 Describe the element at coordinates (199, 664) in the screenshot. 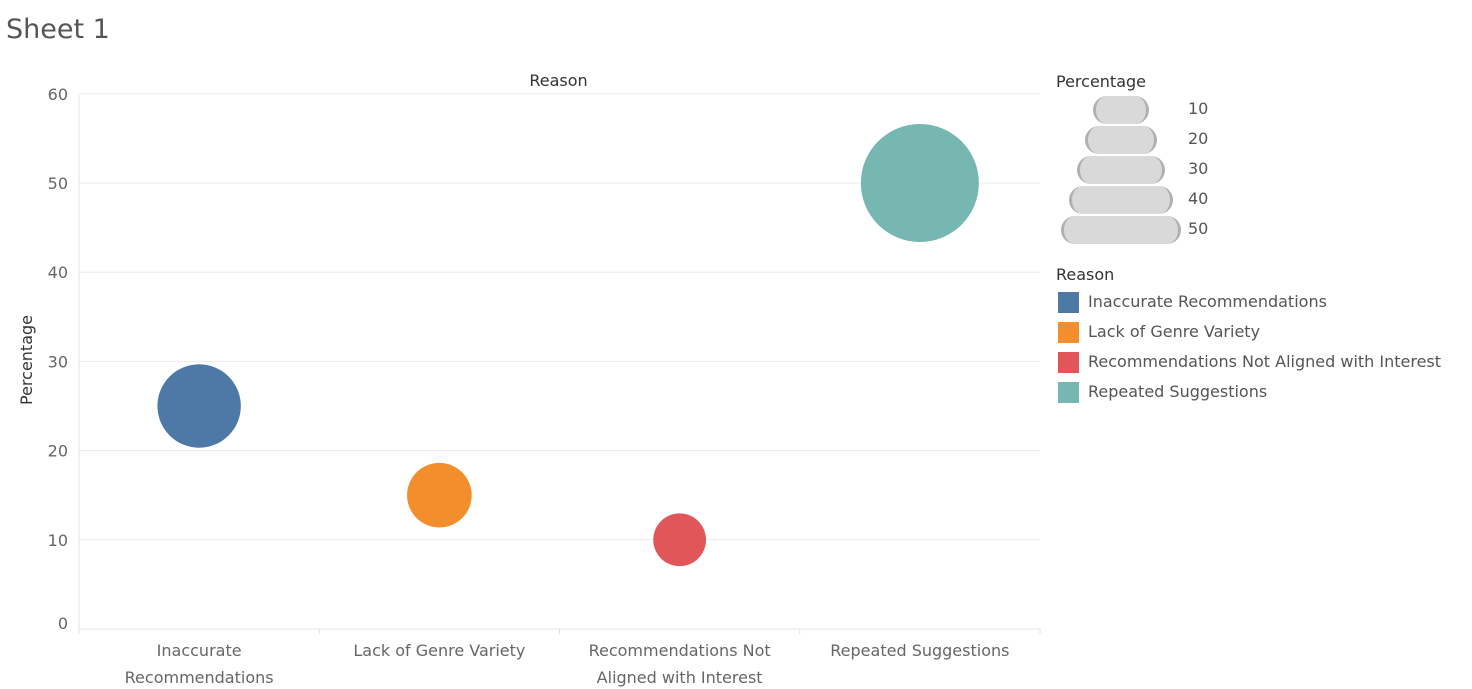

I see `x-tick-label: Inaccurate Recommendations` at that location.